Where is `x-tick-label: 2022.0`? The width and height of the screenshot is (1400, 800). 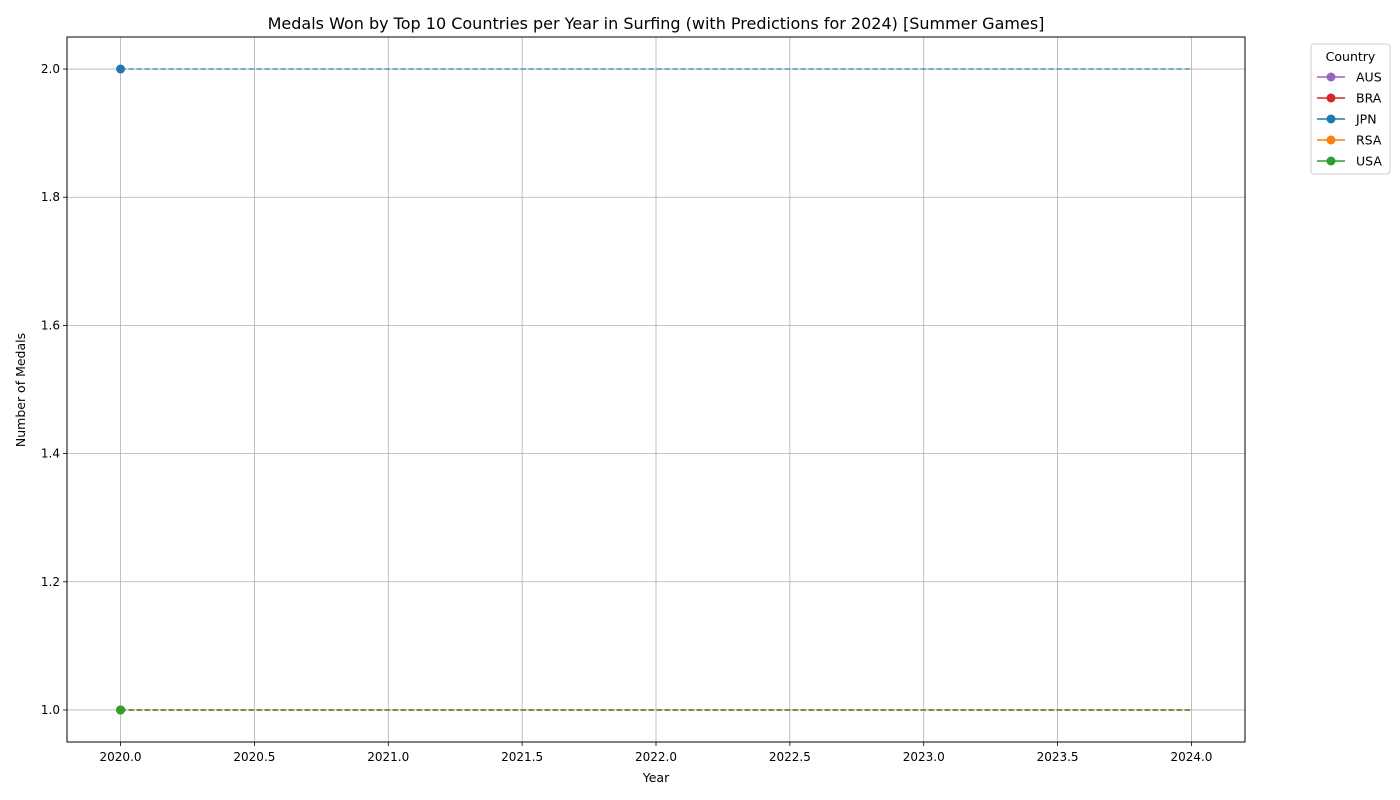 x-tick-label: 2022.0 is located at coordinates (656, 757).